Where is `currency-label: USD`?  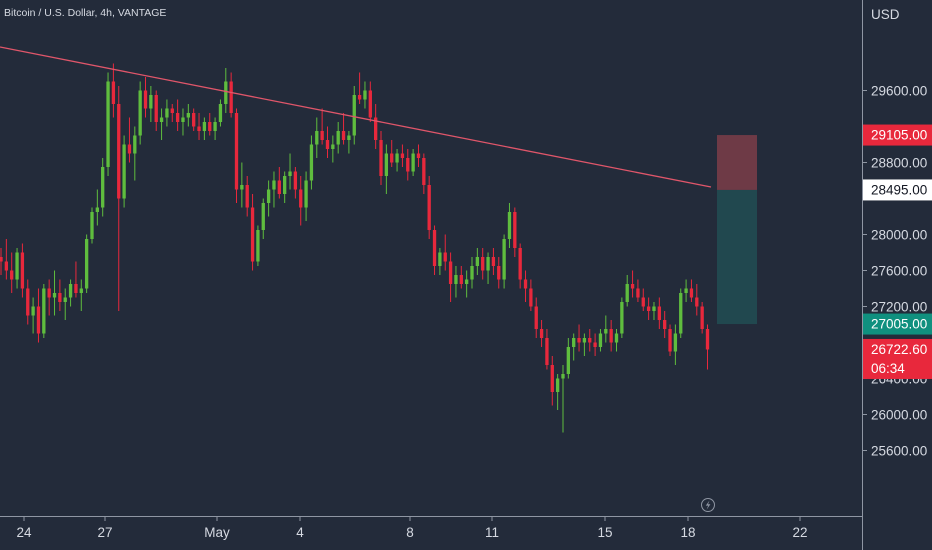
currency-label: USD is located at coordinates (885, 14).